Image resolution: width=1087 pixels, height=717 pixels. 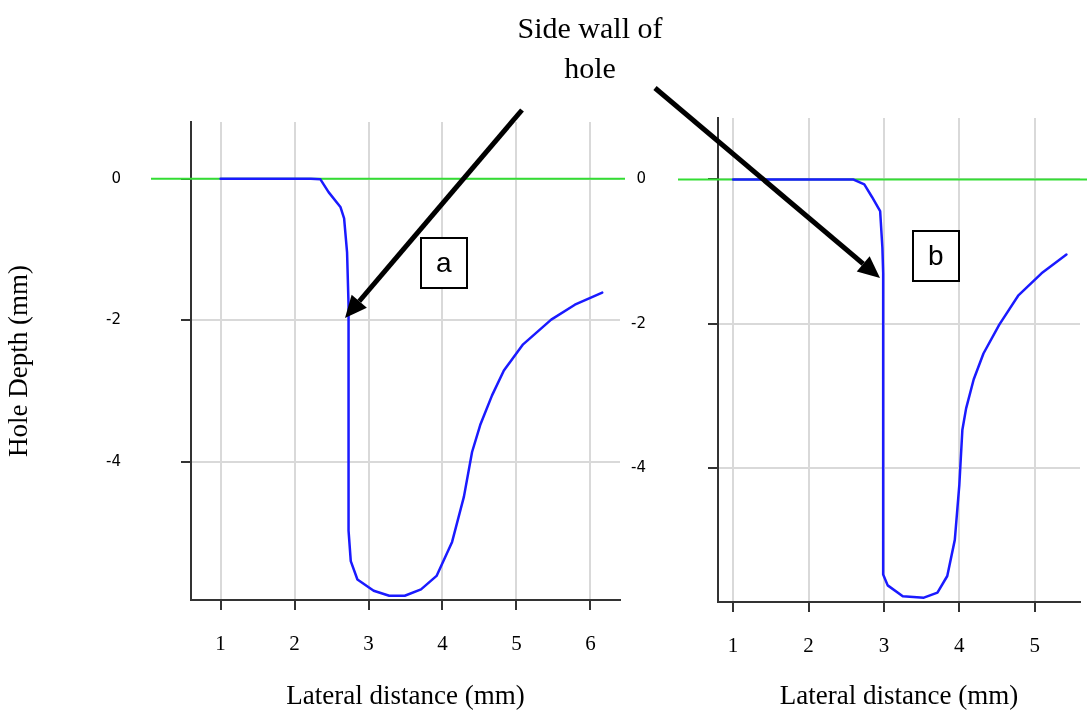 What do you see at coordinates (936, 256) in the screenshot?
I see `annotation: b` at bounding box center [936, 256].